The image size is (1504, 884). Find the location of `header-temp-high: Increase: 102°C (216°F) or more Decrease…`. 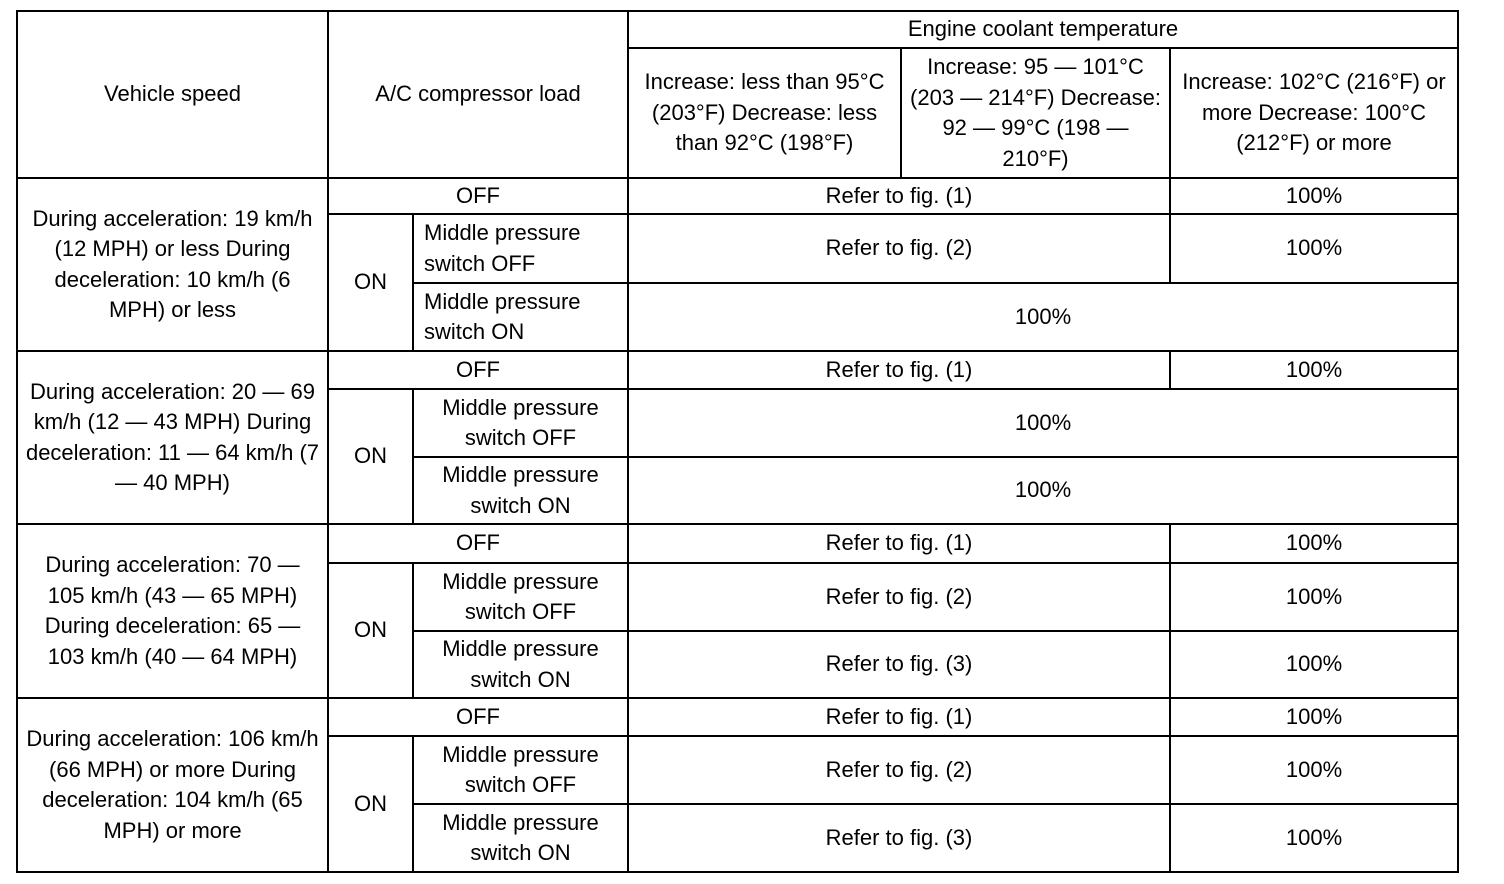

header-temp-high: Increase: 102°C (216°F) or more Decrease… is located at coordinates (1314, 113).